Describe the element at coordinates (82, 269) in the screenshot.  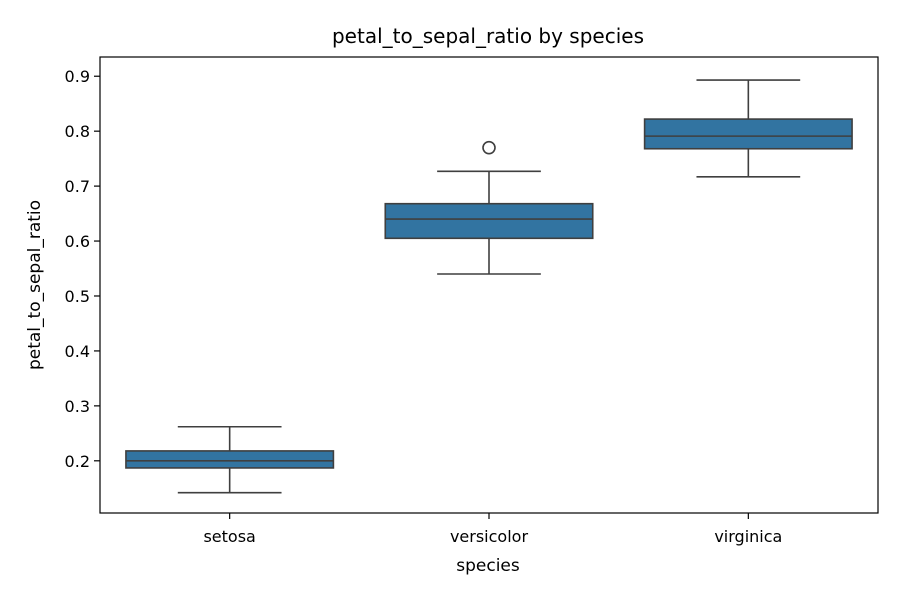
I see `y-axis: 0.2 0.3 0.4 0.5 0.6 0.7 0.8 0.9` at that location.